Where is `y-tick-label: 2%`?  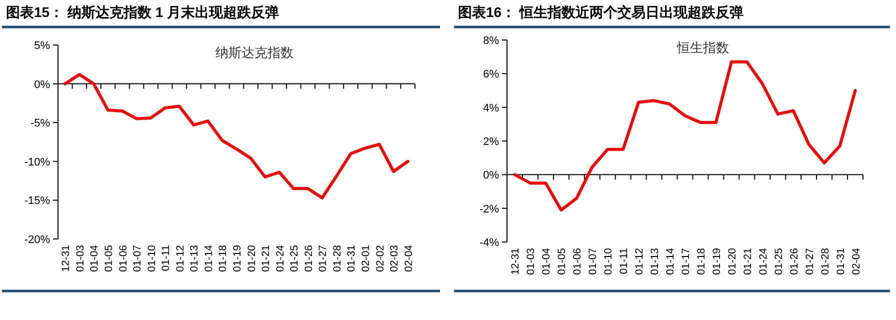
y-tick-label: 2% is located at coordinates (491, 142).